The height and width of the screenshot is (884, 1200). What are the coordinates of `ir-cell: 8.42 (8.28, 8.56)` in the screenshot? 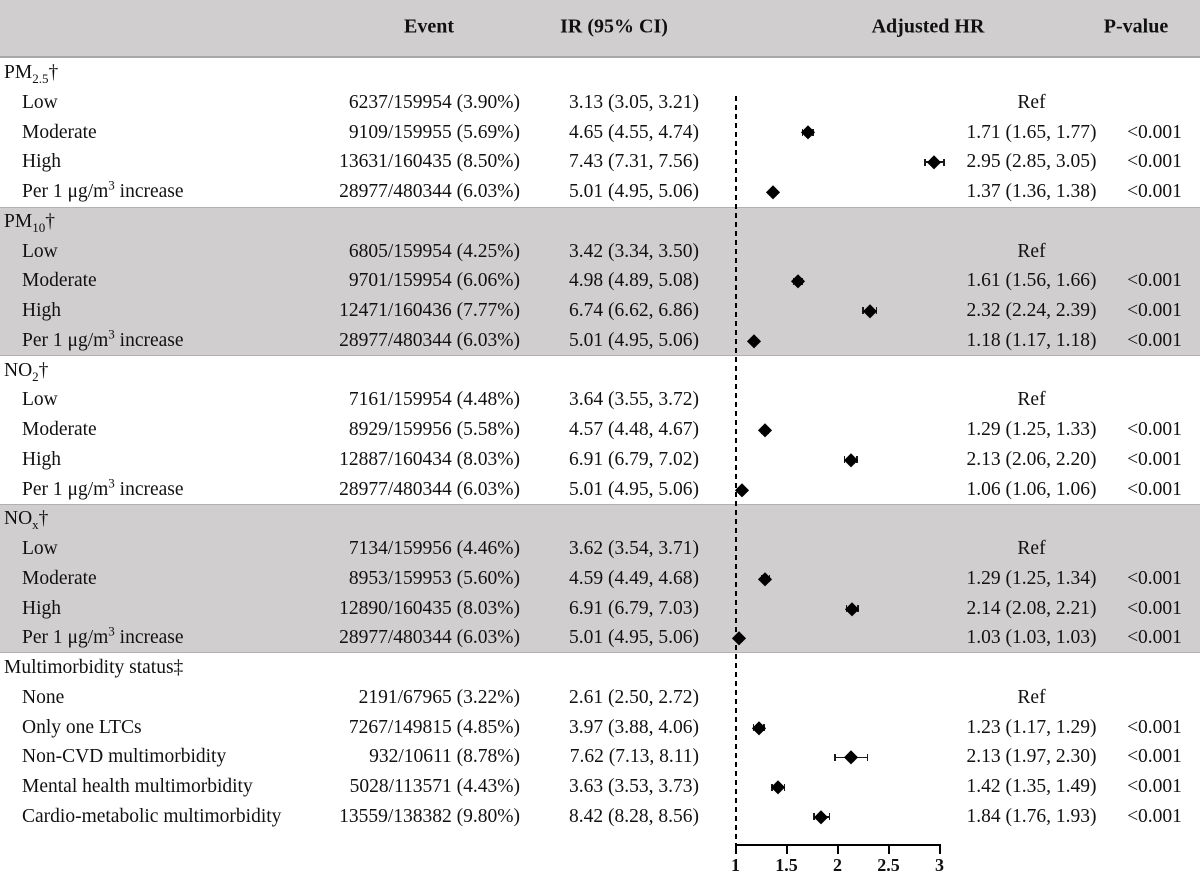 It's located at (634, 816).